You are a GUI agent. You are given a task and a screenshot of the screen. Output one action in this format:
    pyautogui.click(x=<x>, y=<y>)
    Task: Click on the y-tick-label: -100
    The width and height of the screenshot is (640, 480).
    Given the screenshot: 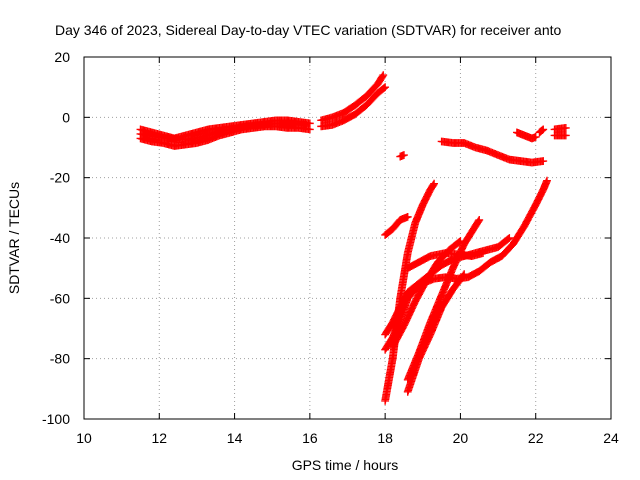 What is the action you would take?
    pyautogui.click(x=56, y=419)
    